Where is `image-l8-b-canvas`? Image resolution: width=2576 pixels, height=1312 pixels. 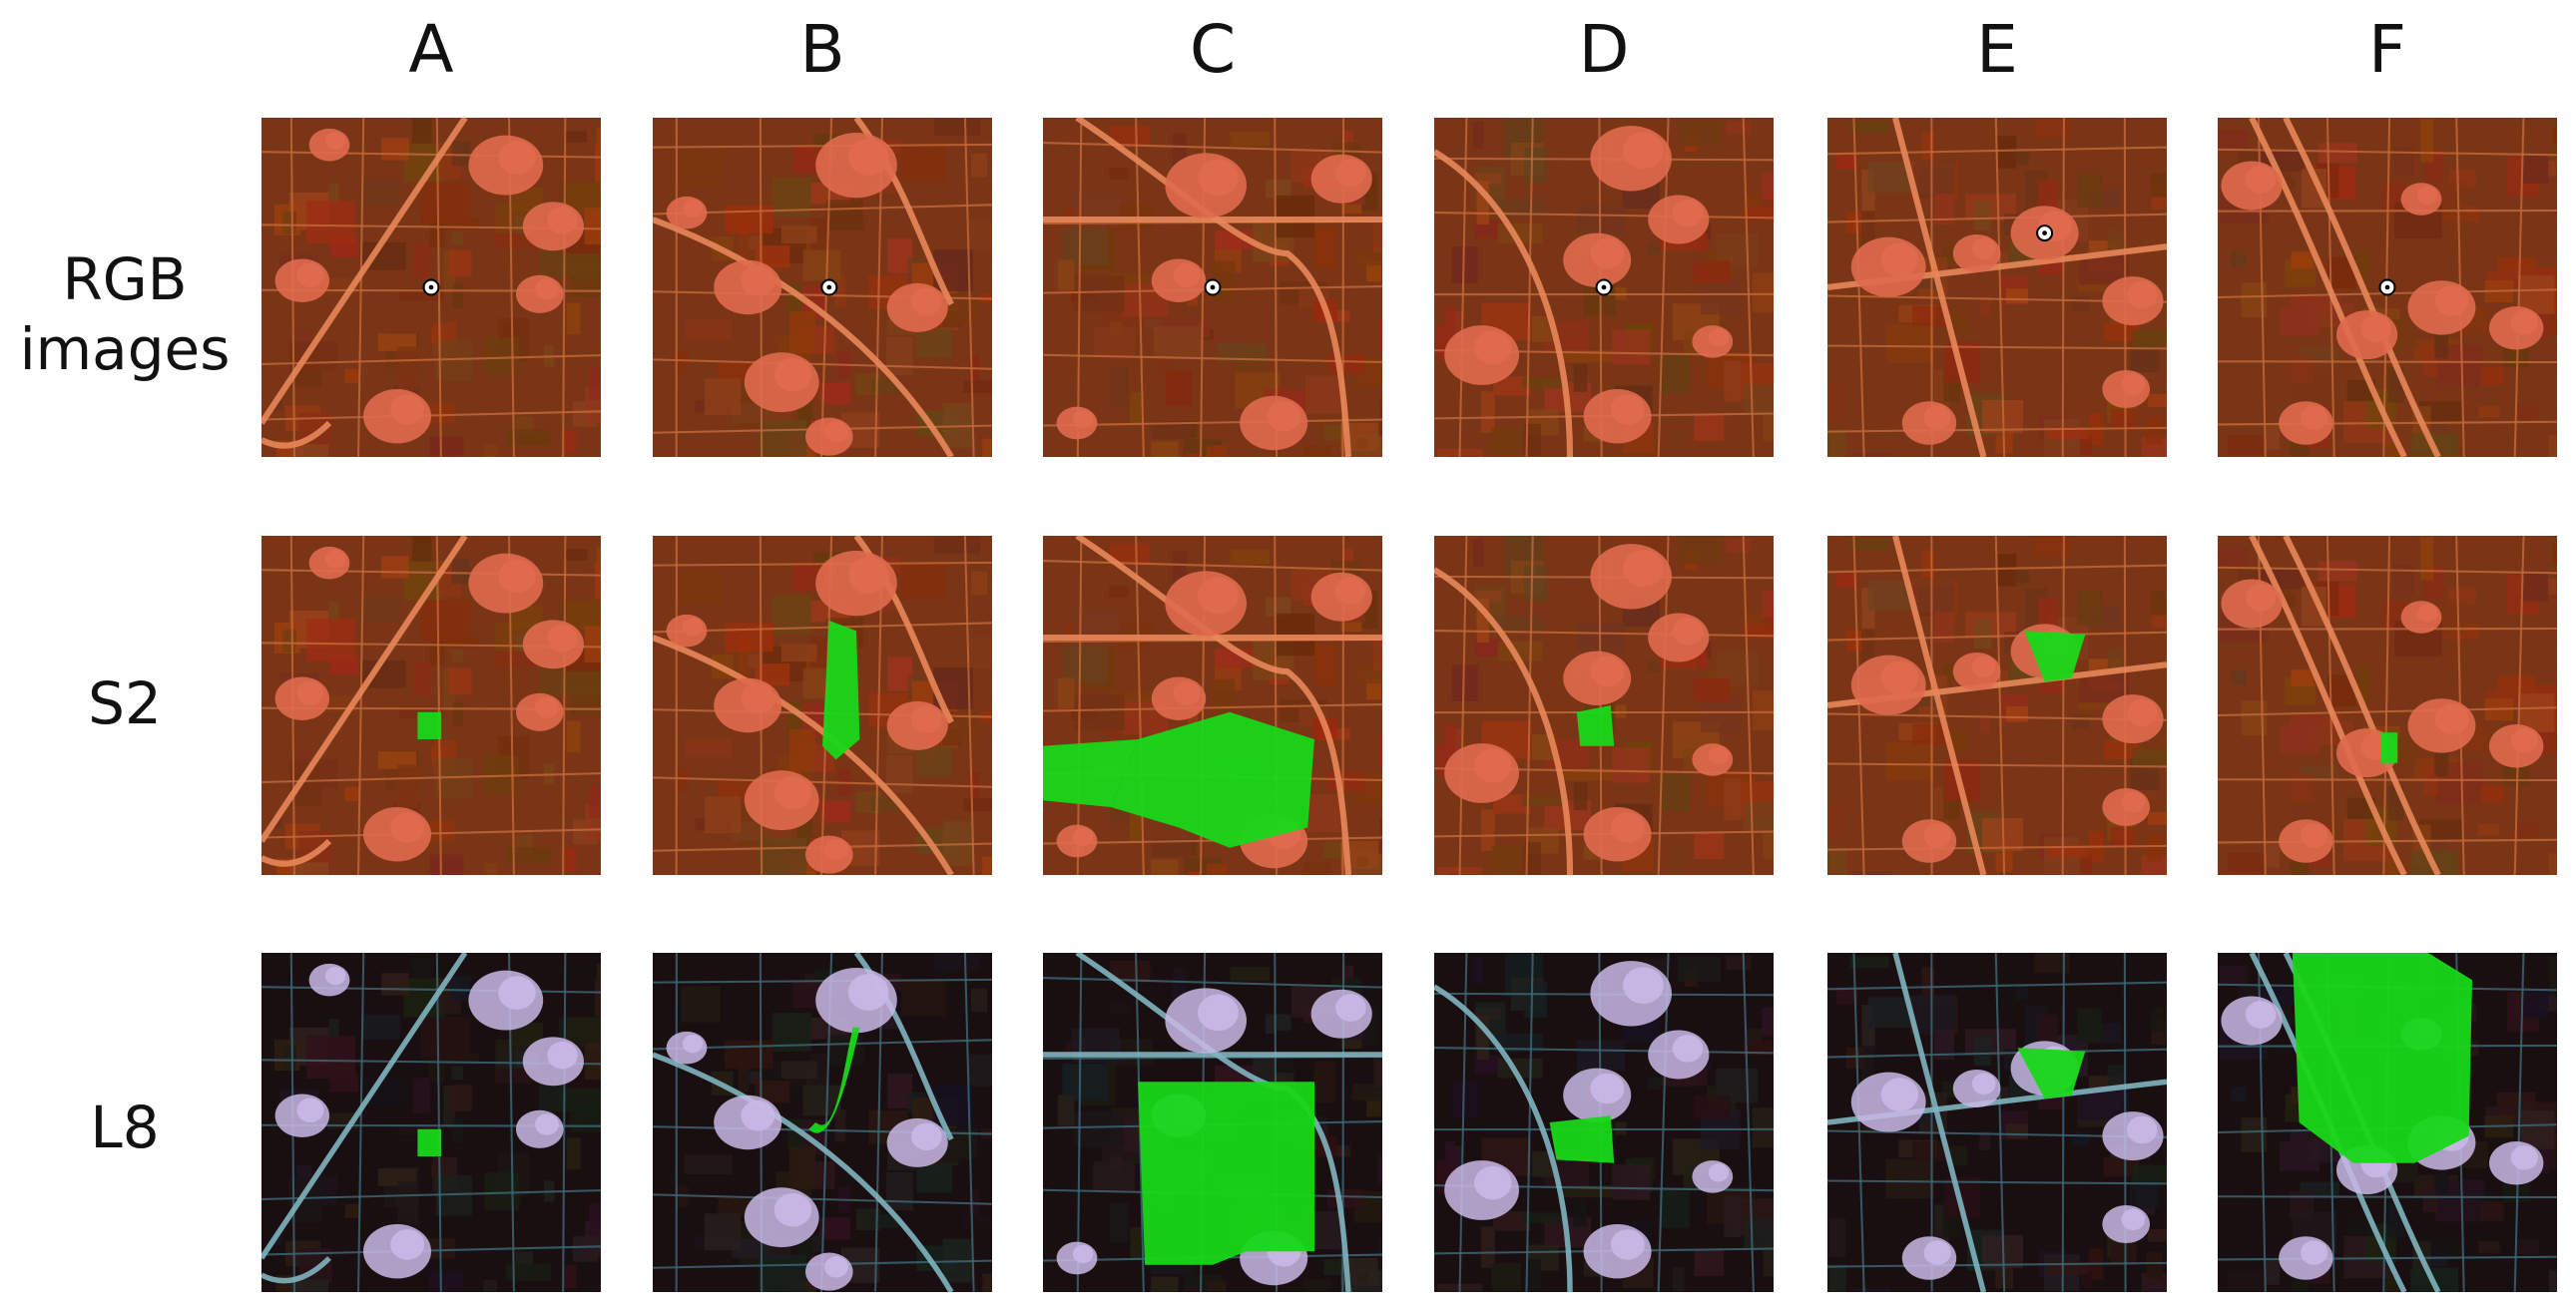
image-l8-b-canvas is located at coordinates (822, 1122).